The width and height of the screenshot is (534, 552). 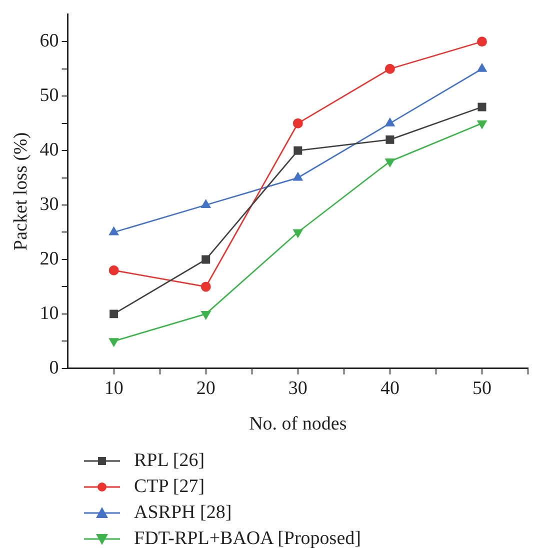 I want to click on x-tick-label: 50, so click(x=482, y=388).